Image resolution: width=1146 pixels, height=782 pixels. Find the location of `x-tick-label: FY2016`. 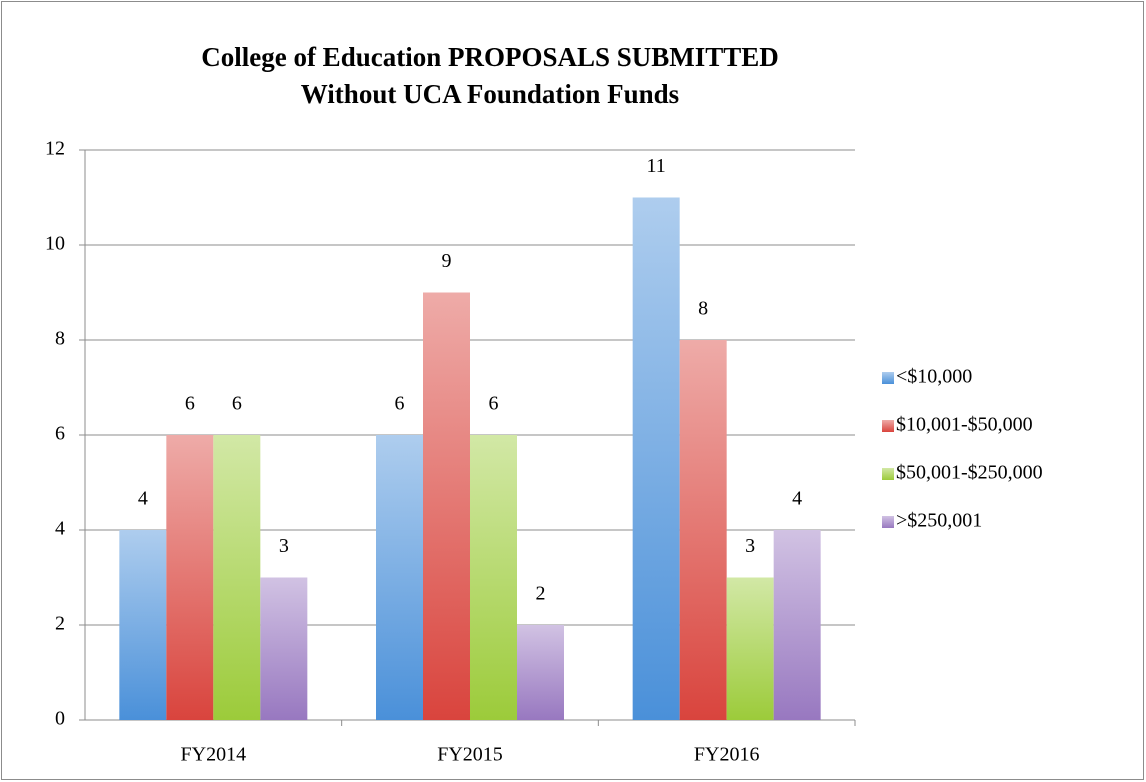

x-tick-label: FY2016 is located at coordinates (727, 755).